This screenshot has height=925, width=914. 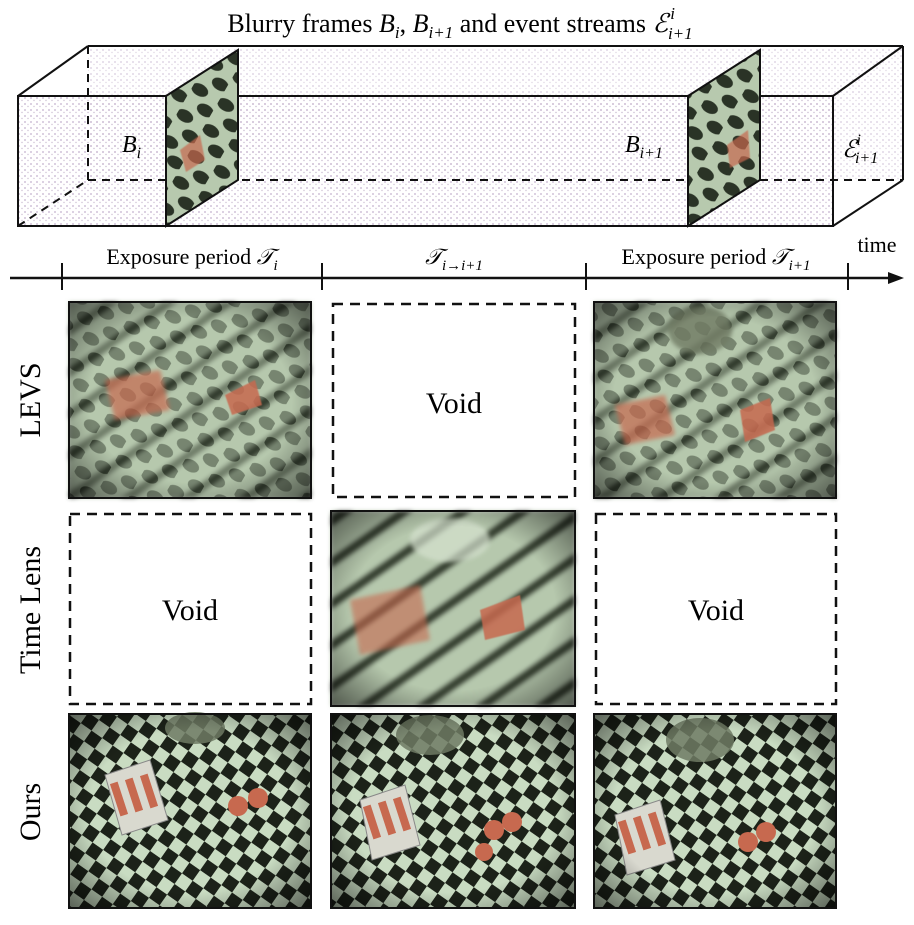 What do you see at coordinates (193, 259) in the screenshot?
I see `exposure-period-i: Exposure period 𝒯i` at bounding box center [193, 259].